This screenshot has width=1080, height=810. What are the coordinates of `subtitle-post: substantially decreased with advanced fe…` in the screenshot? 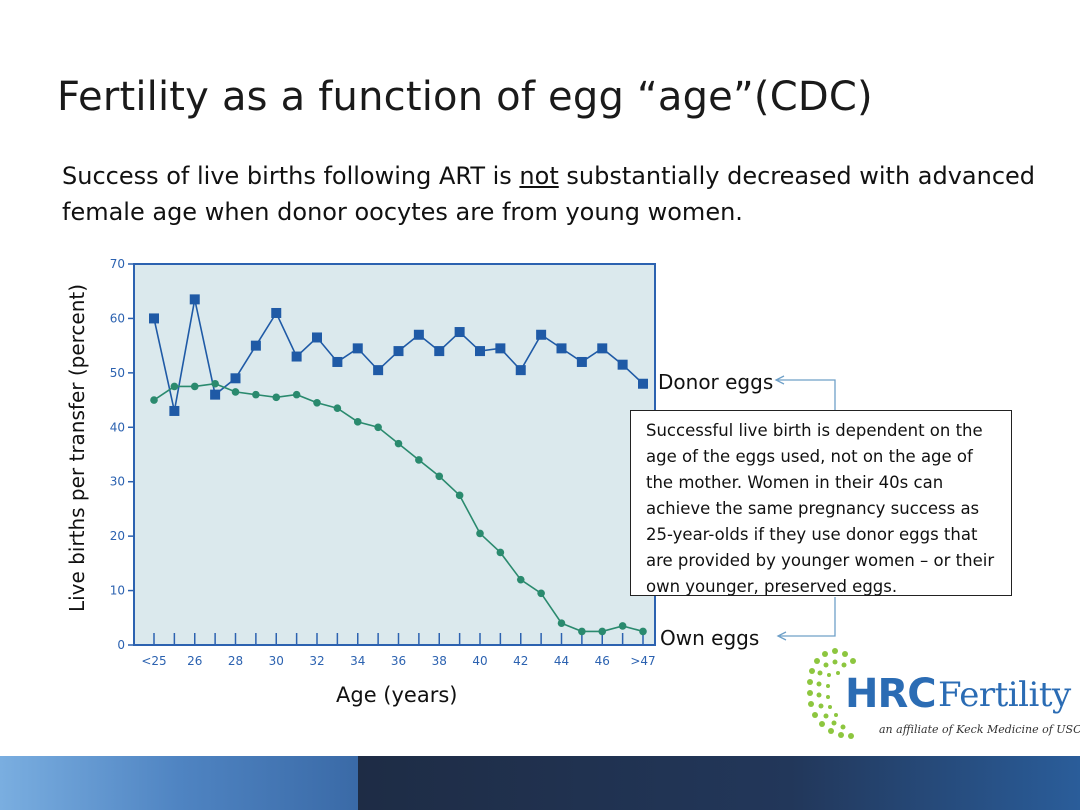 It's located at (549, 194).